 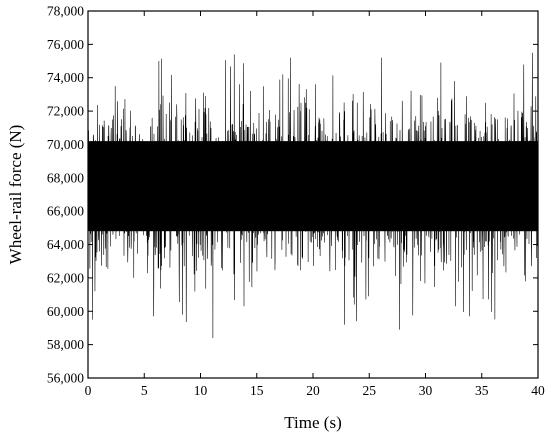 What do you see at coordinates (144, 390) in the screenshot?
I see `x-tick-label: 5` at bounding box center [144, 390].